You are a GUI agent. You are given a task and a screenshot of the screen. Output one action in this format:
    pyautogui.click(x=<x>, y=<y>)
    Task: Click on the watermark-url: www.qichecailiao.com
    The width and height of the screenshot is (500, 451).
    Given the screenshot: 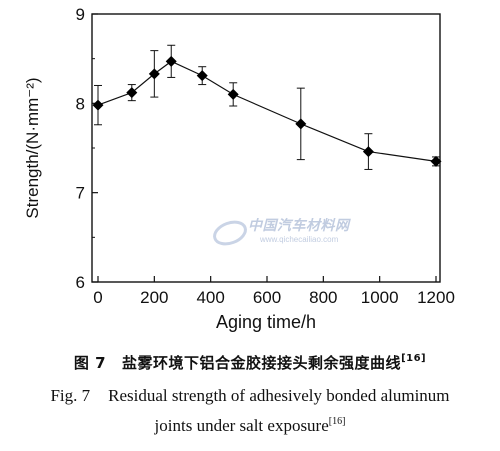 What is the action you would take?
    pyautogui.click(x=299, y=239)
    